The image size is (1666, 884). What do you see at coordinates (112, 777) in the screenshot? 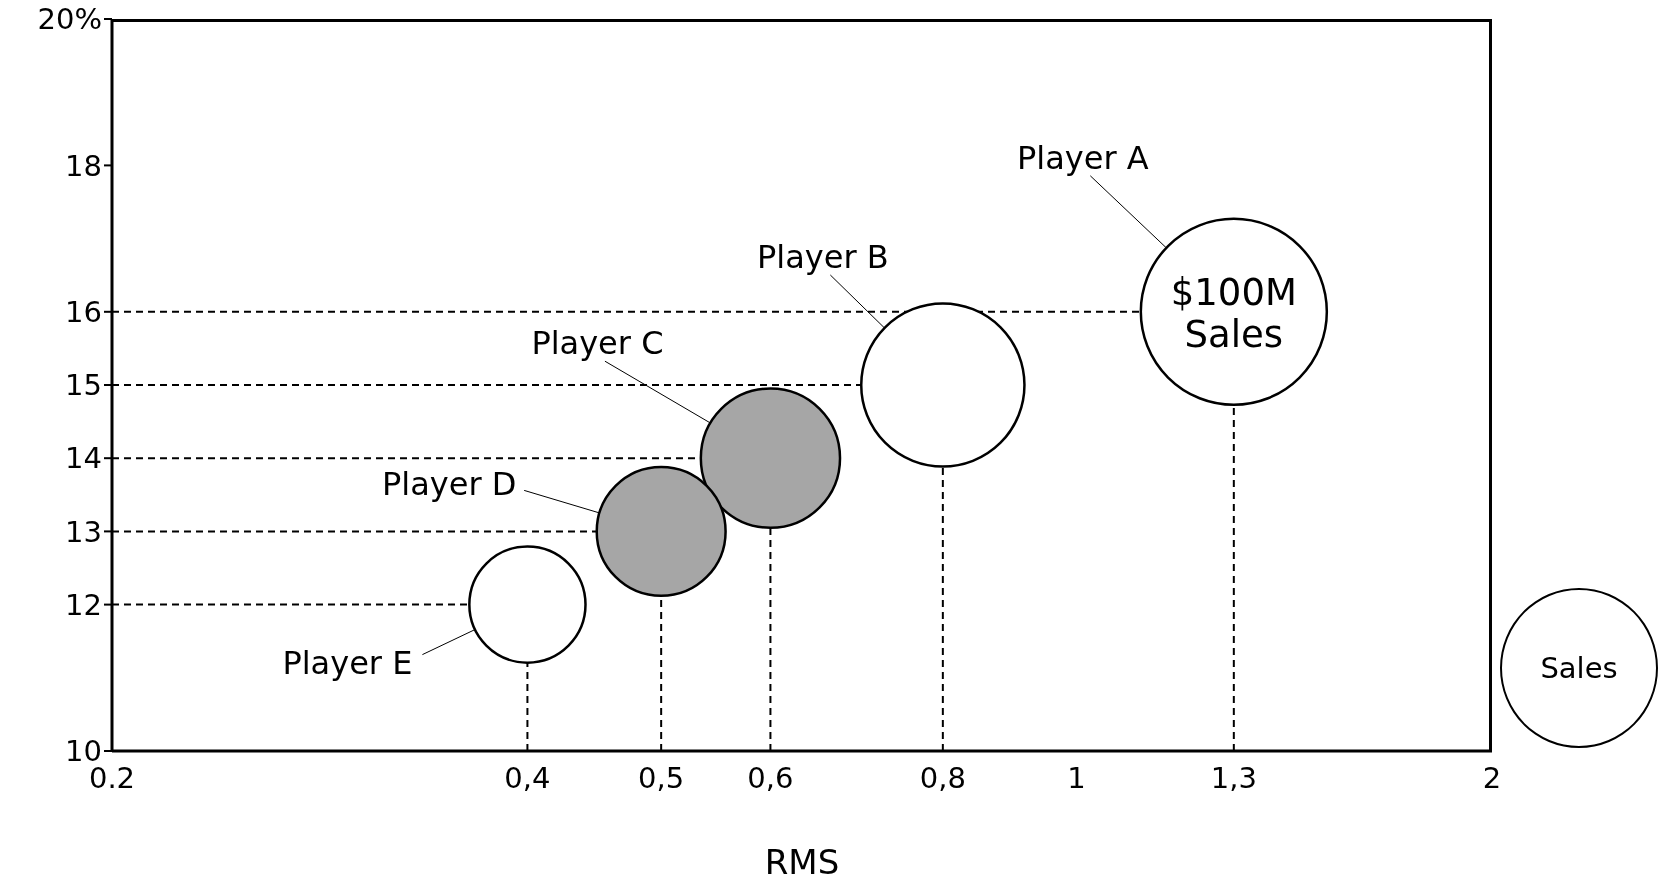
I see `x-tick-label: 0.2` at bounding box center [112, 777].